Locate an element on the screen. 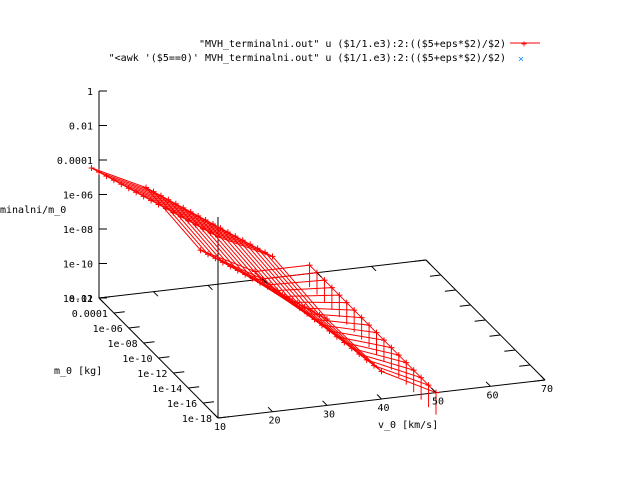 Image resolution: width=640 pixels, height=480 pixels. y-tick-label: 1e-12 is located at coordinates (152, 374).